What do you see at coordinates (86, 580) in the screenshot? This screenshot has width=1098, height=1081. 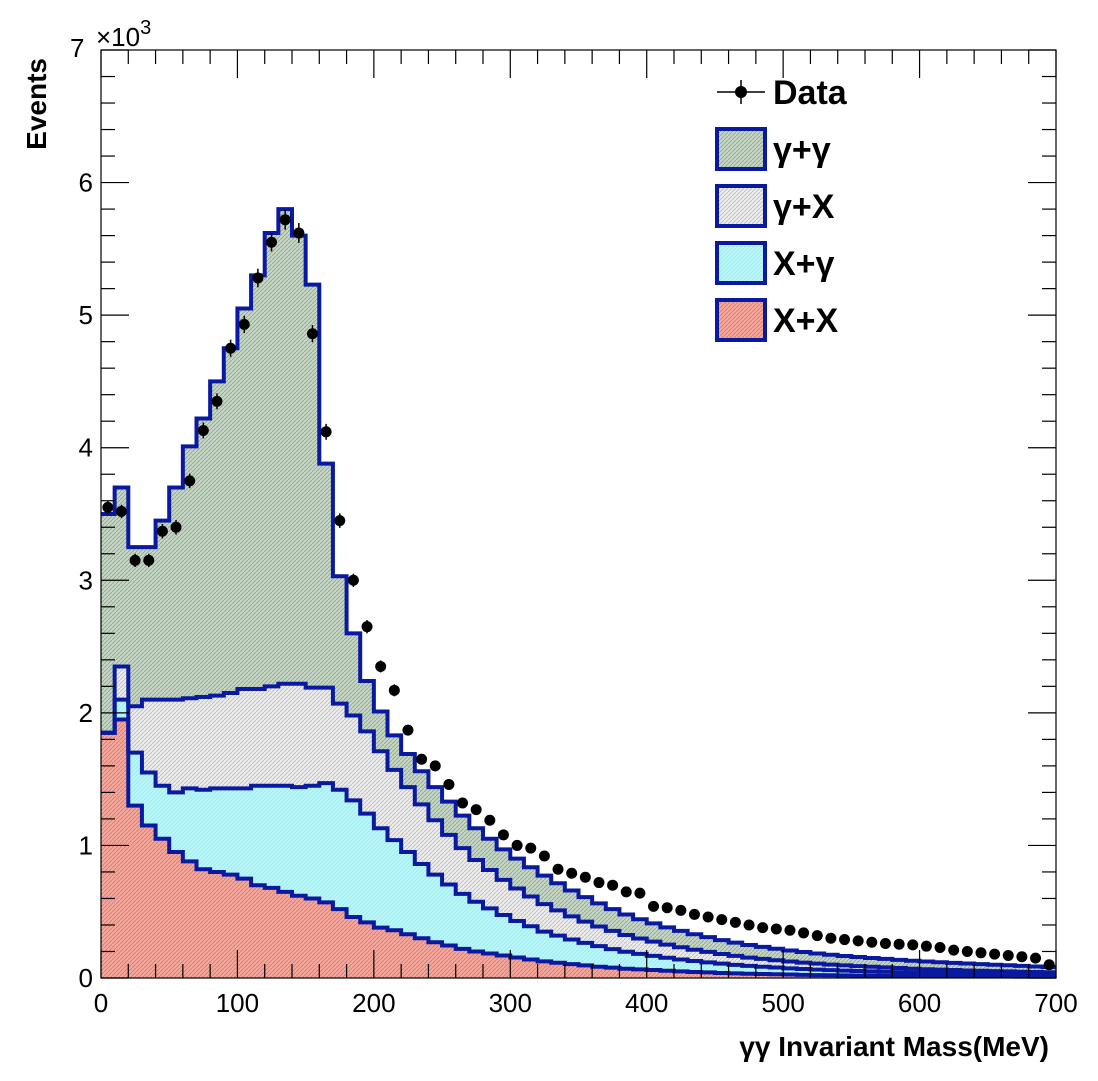 I see `y-tick-label: 3` at bounding box center [86, 580].